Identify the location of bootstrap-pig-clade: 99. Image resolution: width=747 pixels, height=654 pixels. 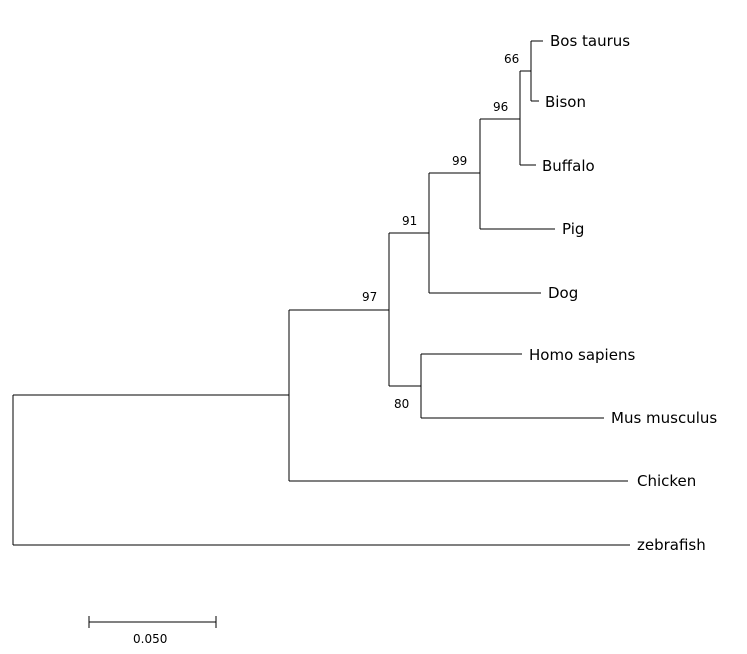
(459, 161).